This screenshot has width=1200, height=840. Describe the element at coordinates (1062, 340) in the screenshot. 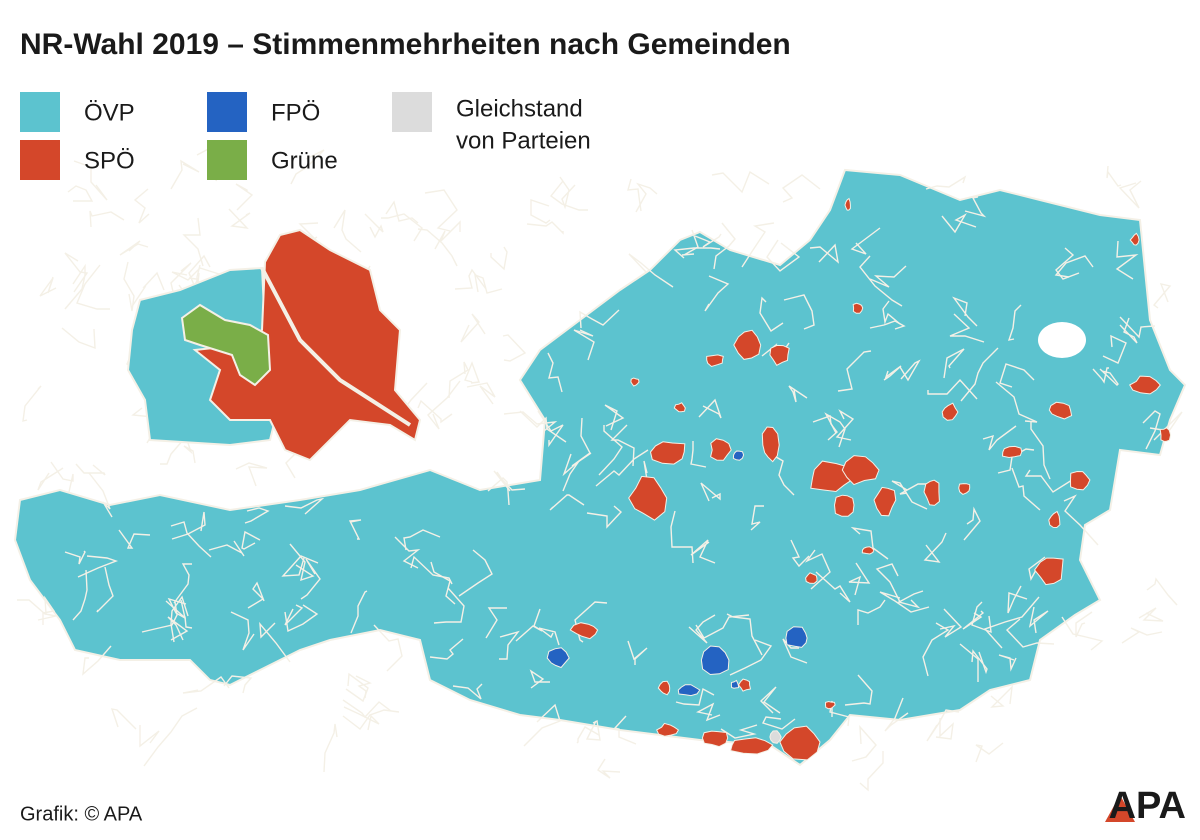

I see `vienna-hole` at that location.